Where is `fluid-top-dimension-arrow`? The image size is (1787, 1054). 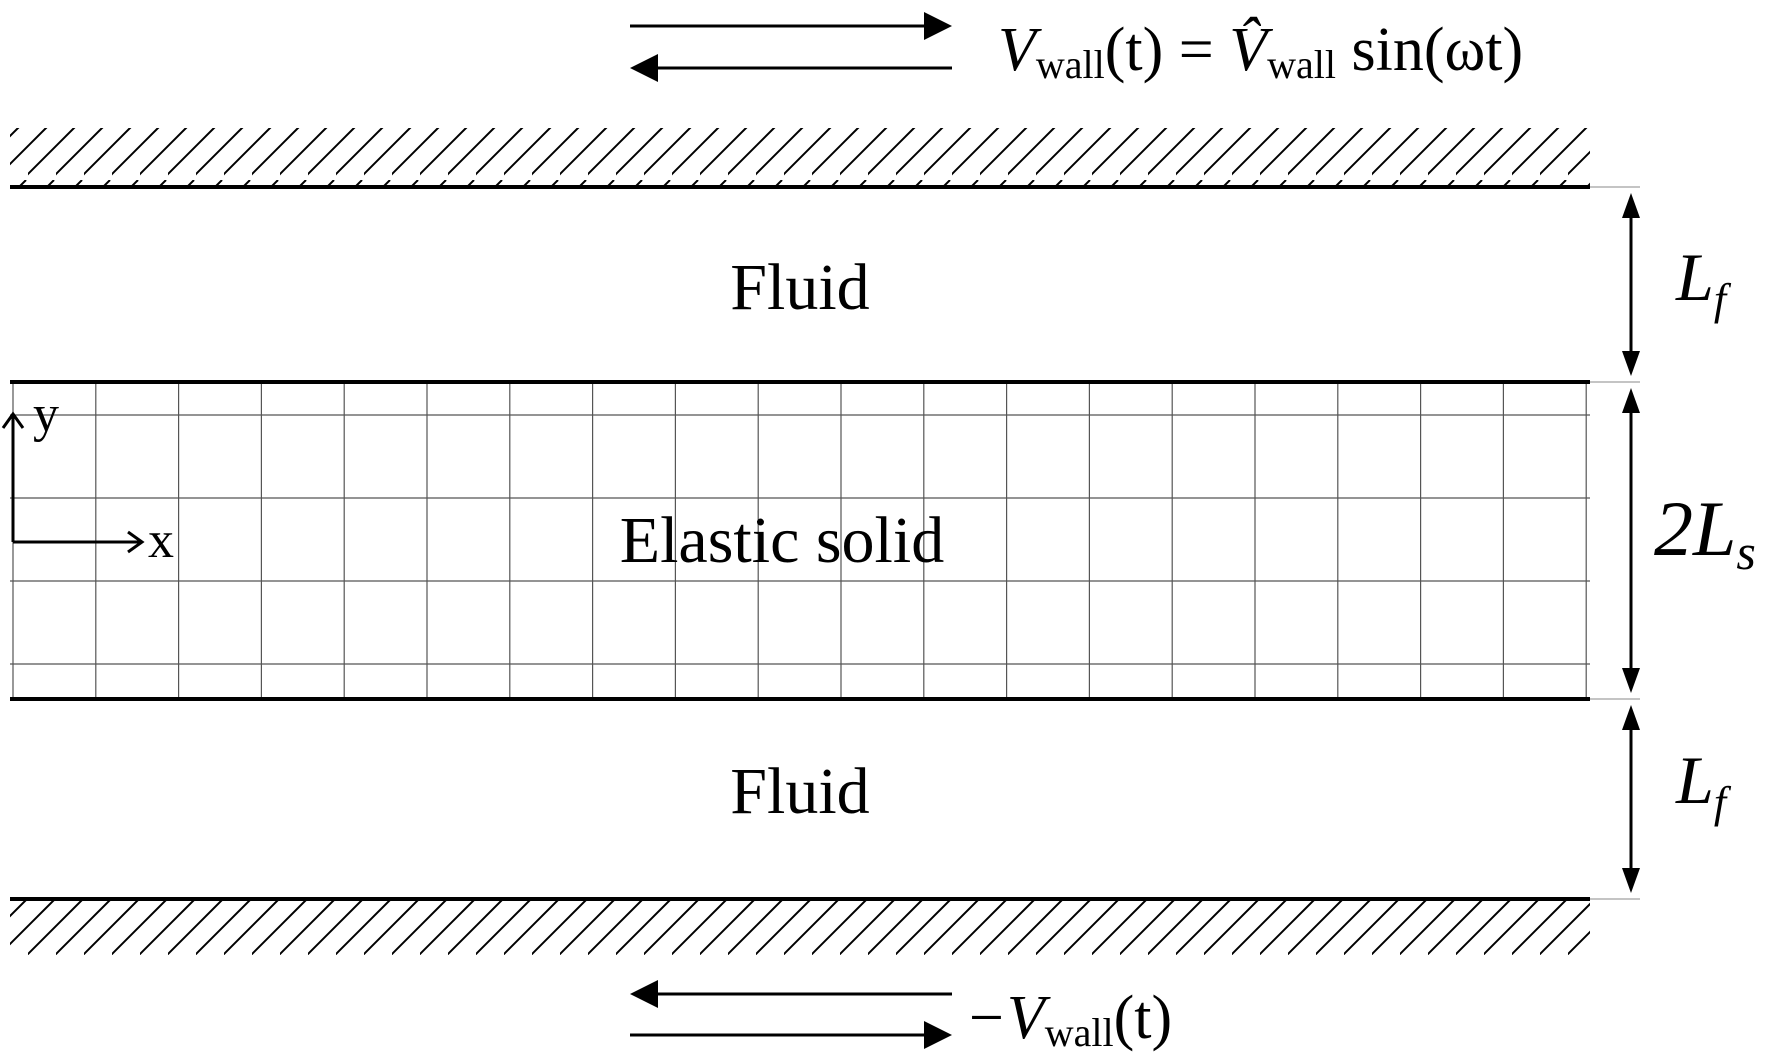
fluid-top-dimension-arrow is located at coordinates (1631, 284).